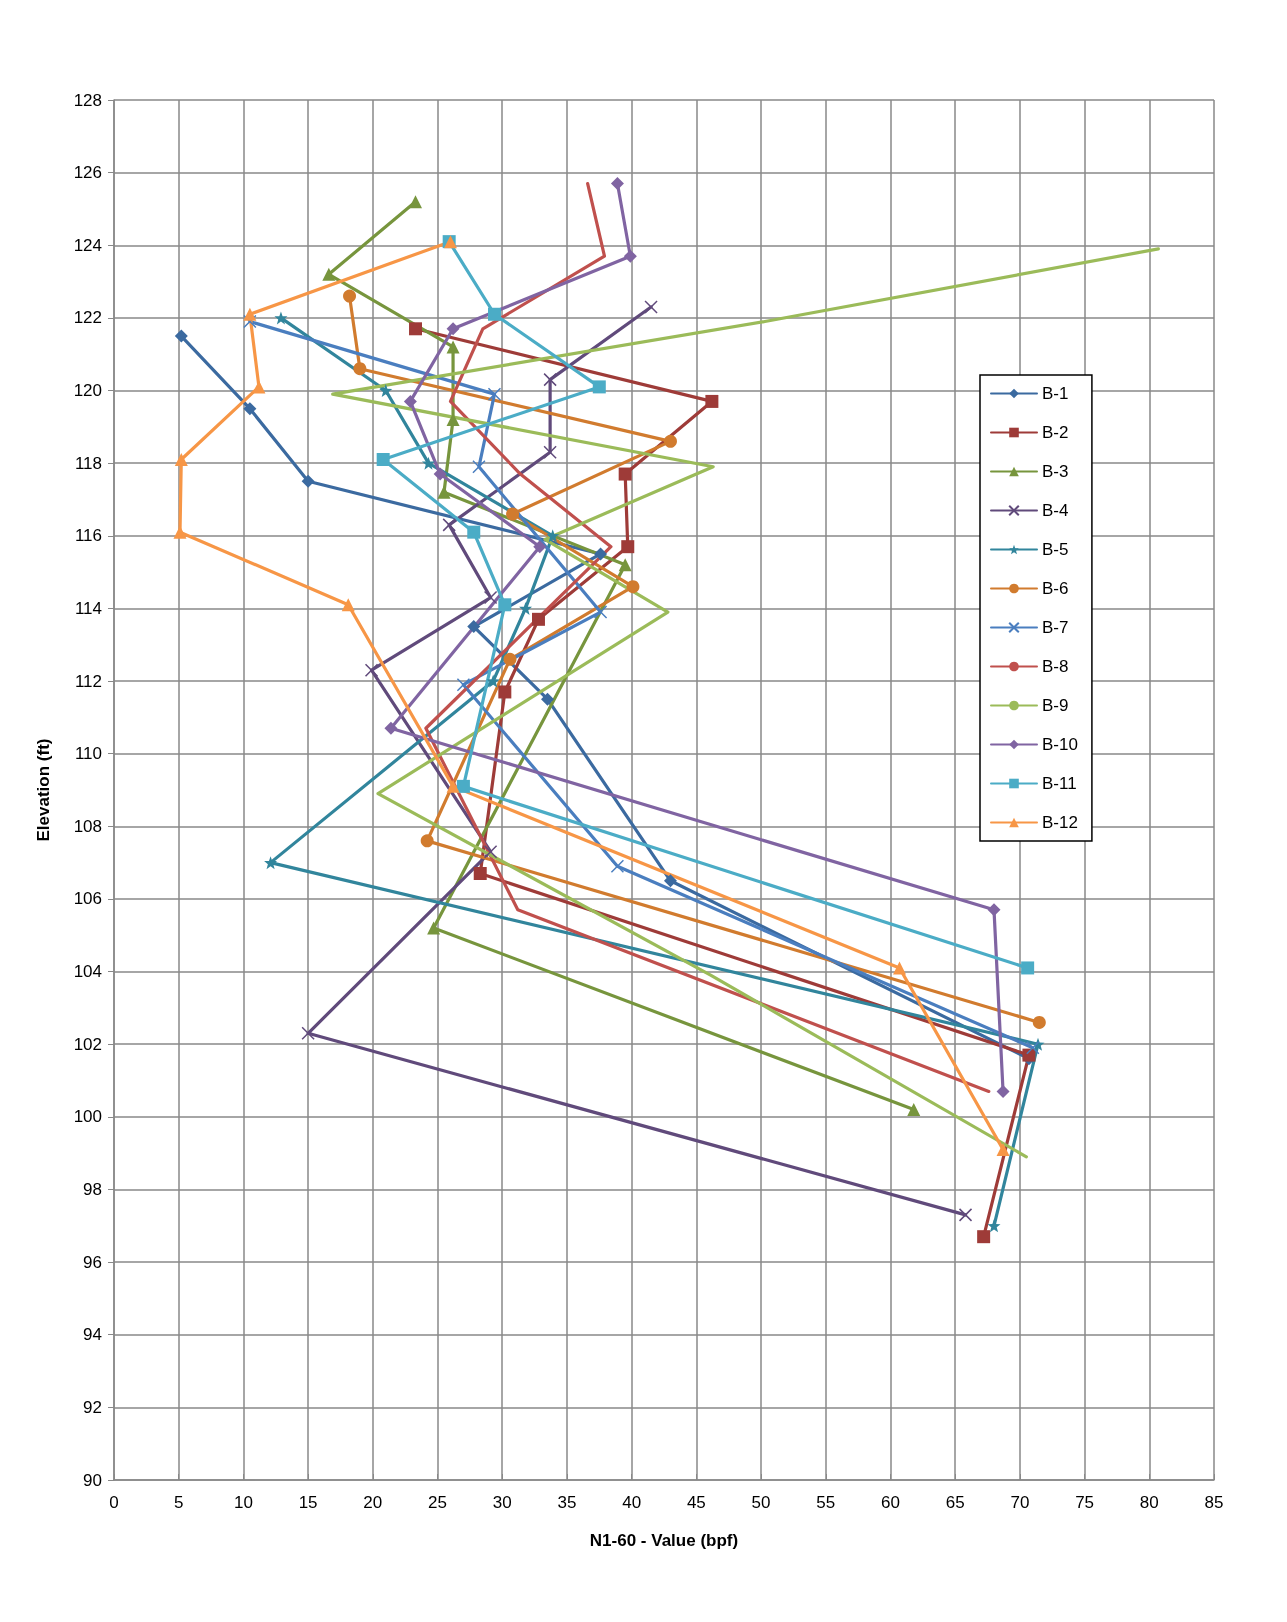 The height and width of the screenshot is (1622, 1287). I want to click on y-tick-label: 100, so click(87, 1117).